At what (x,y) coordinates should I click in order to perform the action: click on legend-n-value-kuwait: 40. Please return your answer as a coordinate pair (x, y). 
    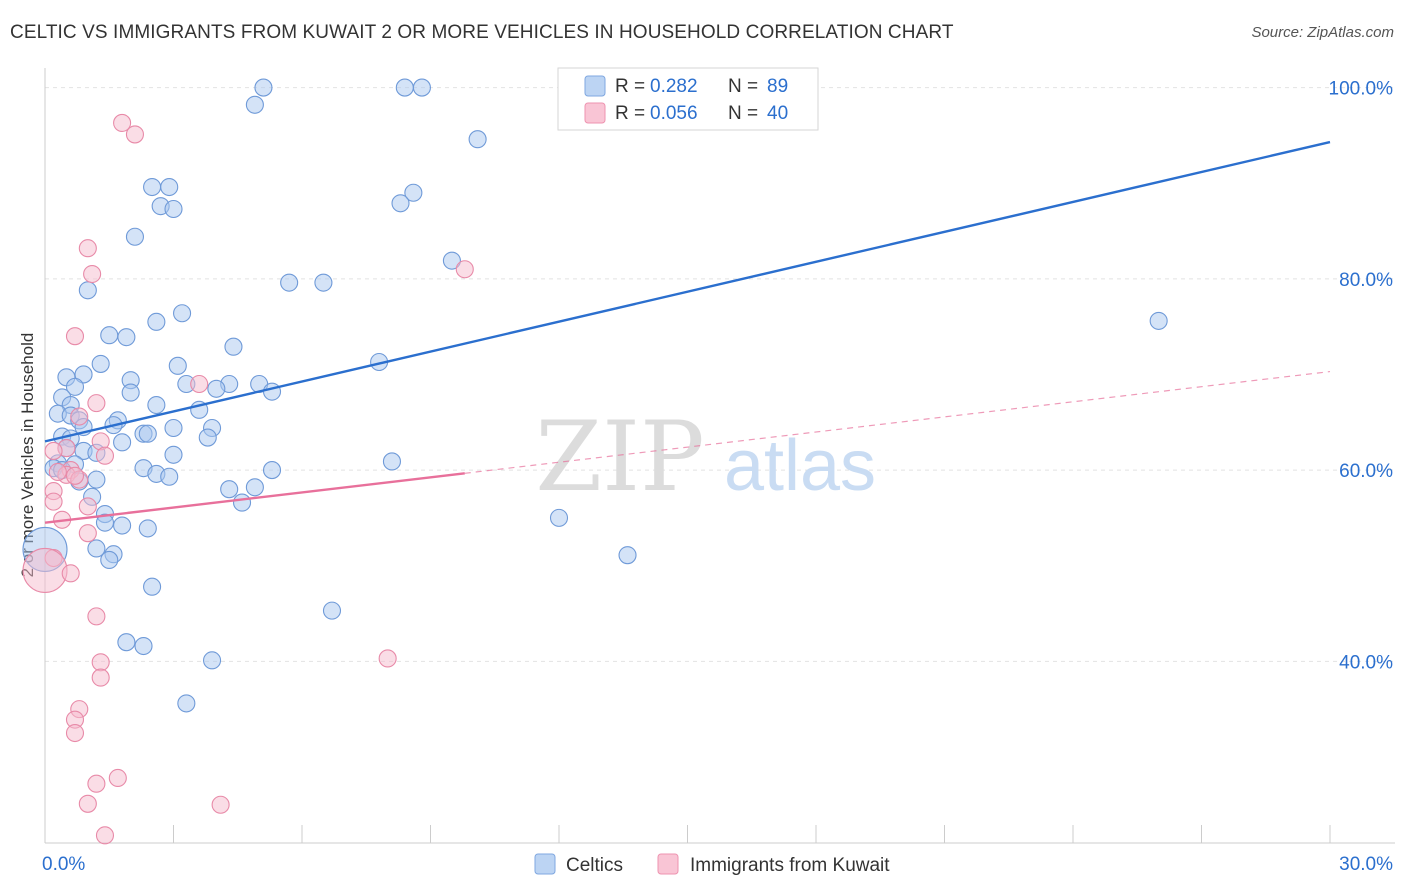
    Looking at the image, I should click on (777, 113).